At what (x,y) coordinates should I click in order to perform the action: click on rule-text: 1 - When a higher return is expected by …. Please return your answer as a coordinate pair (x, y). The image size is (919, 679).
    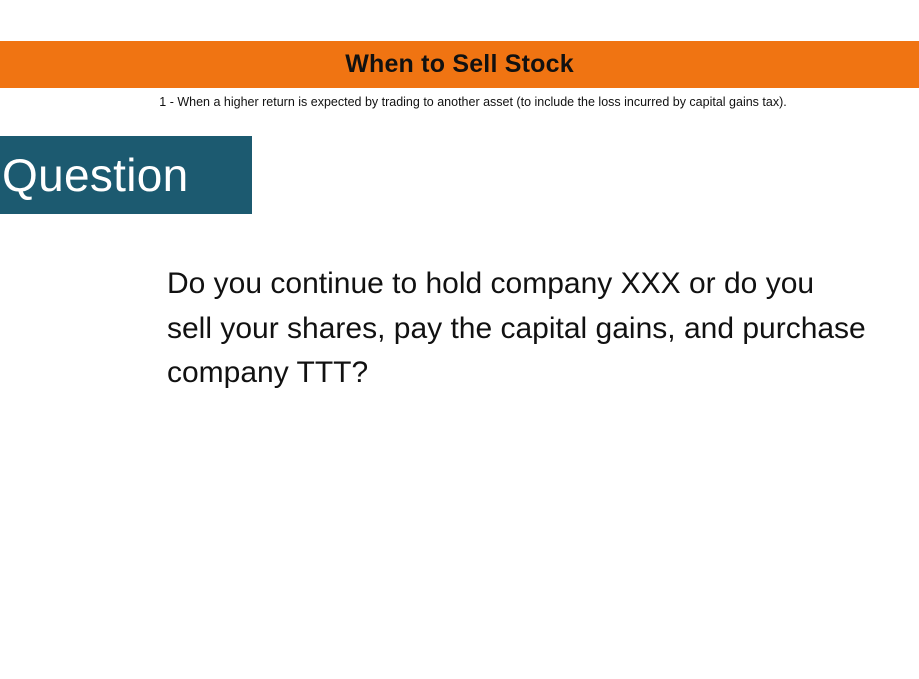
    Looking at the image, I should click on (473, 102).